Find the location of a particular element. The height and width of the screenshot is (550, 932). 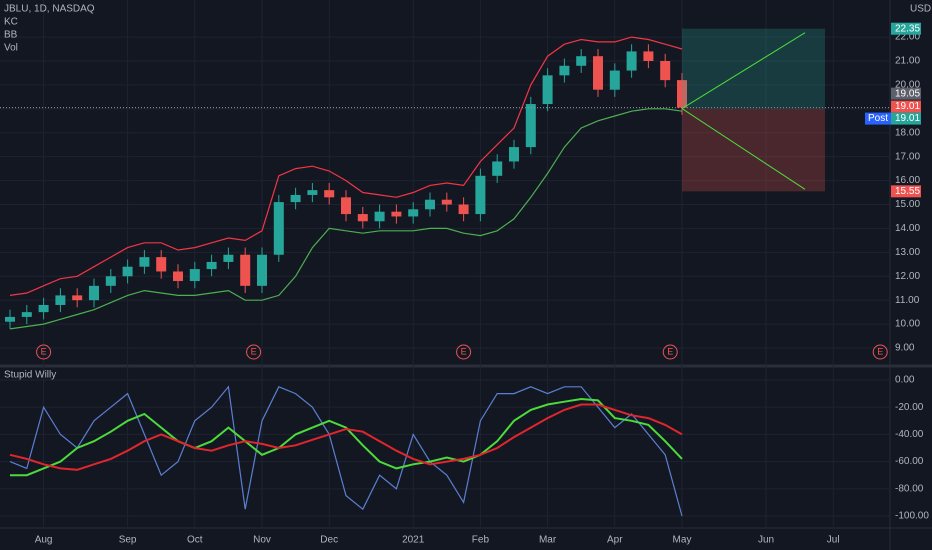

last-price-label: 19.05 is located at coordinates (907, 93).